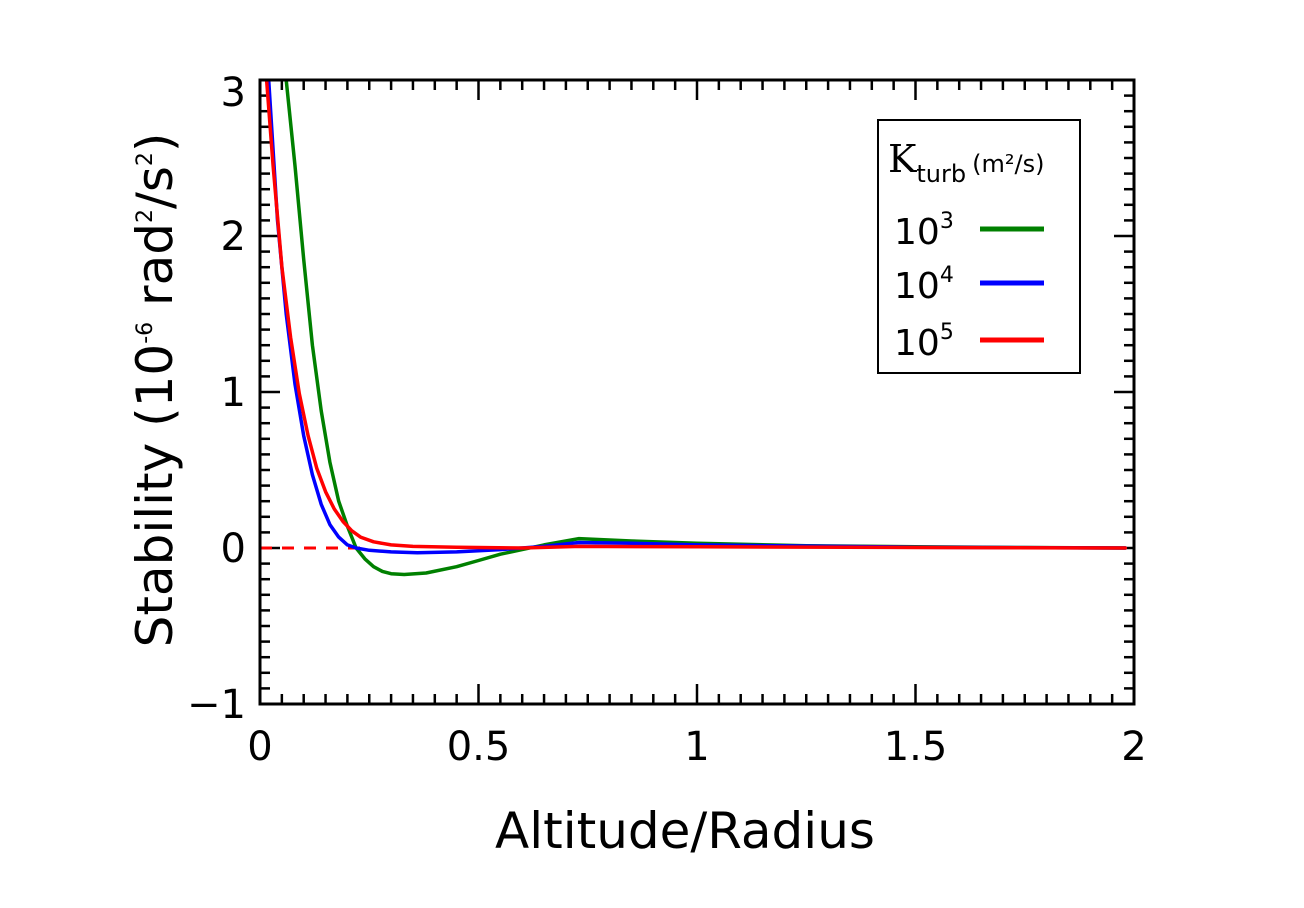 The image size is (1304, 908). Describe the element at coordinates (155, 496) in the screenshot. I see `y-axis-title-prefix: Stability (10` at that location.